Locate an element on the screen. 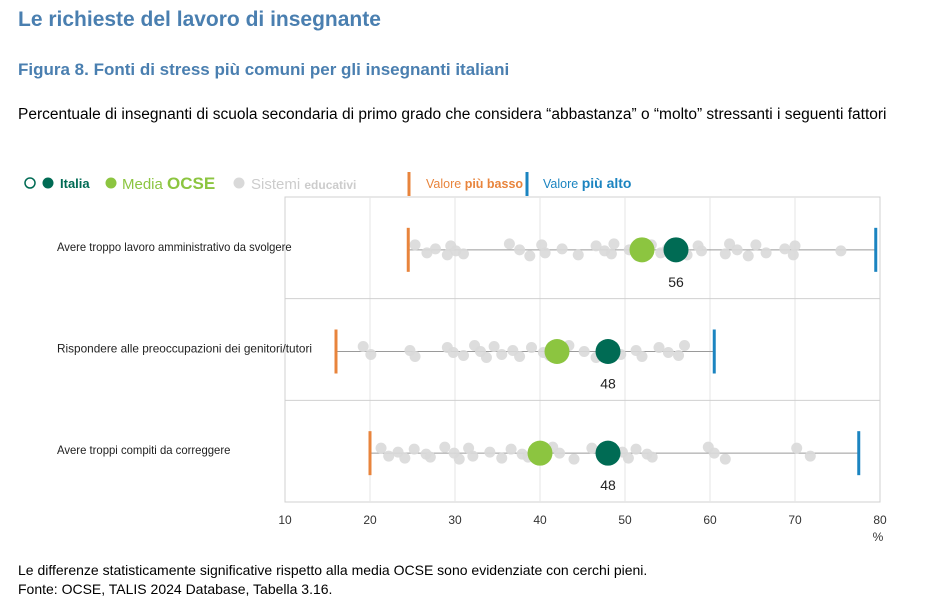 The height and width of the screenshot is (603, 950). section-title: Le richieste del lavoro di insegnante is located at coordinates (199, 19).